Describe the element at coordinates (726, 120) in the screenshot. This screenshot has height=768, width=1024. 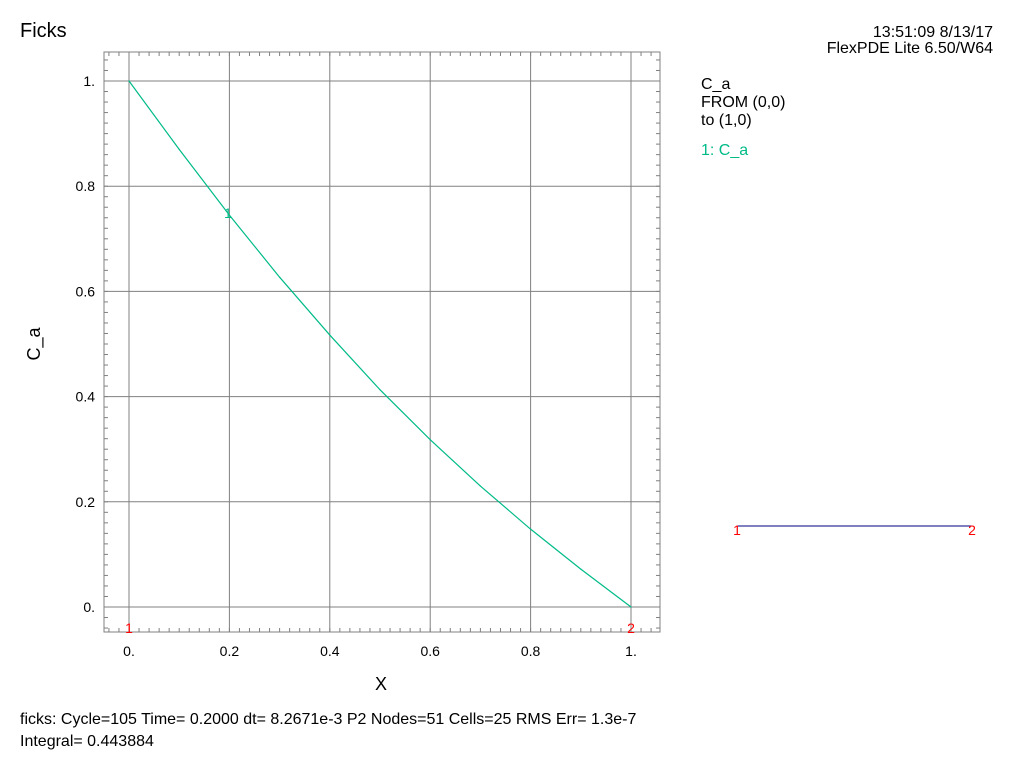
I see `legend-to: to (1,0)` at that location.